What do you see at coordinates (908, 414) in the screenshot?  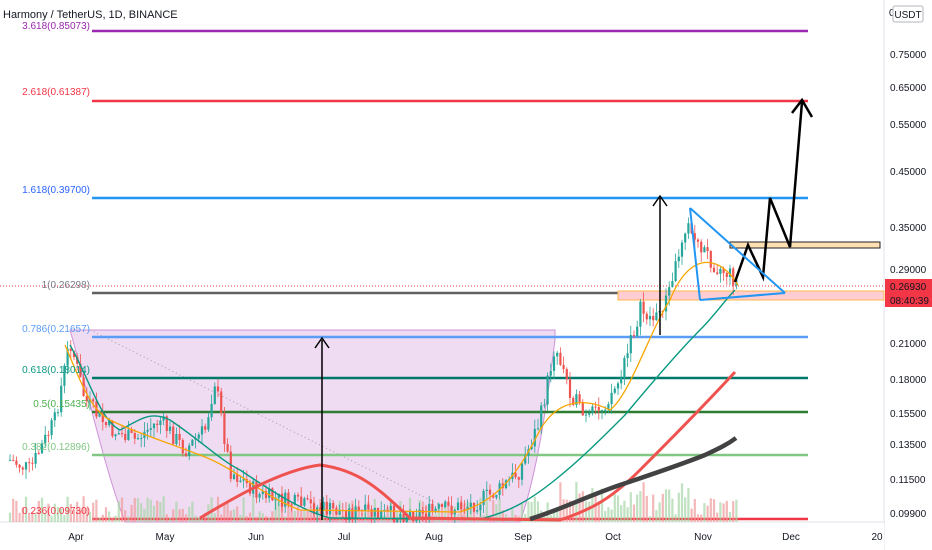 I see `price-tick: 0.15500` at bounding box center [908, 414].